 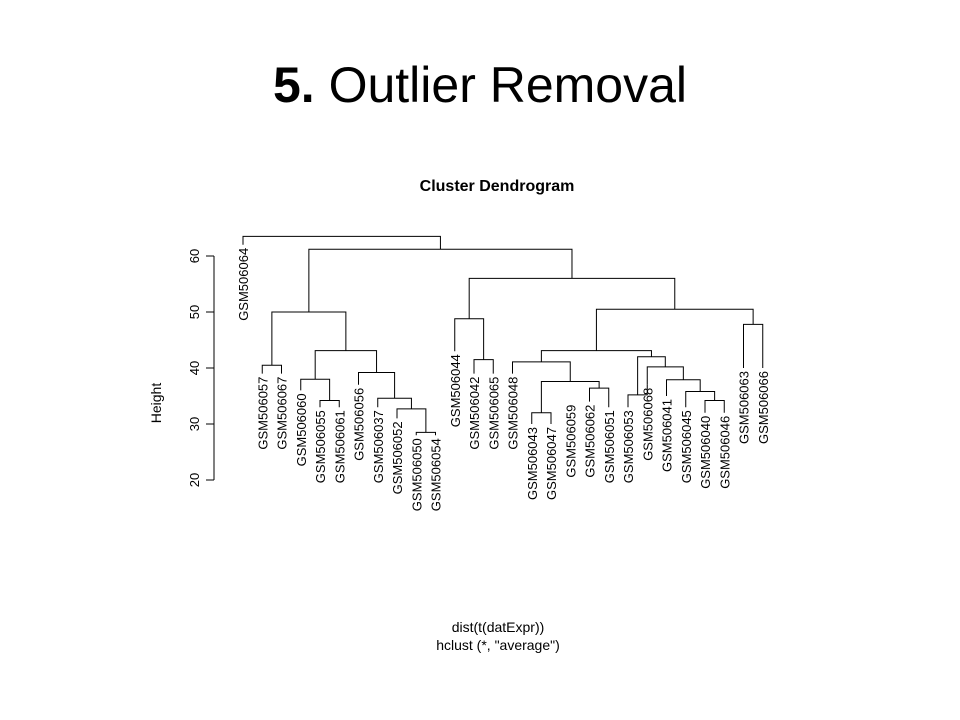 I want to click on leaf-label: GSM506057, so click(x=262, y=413).